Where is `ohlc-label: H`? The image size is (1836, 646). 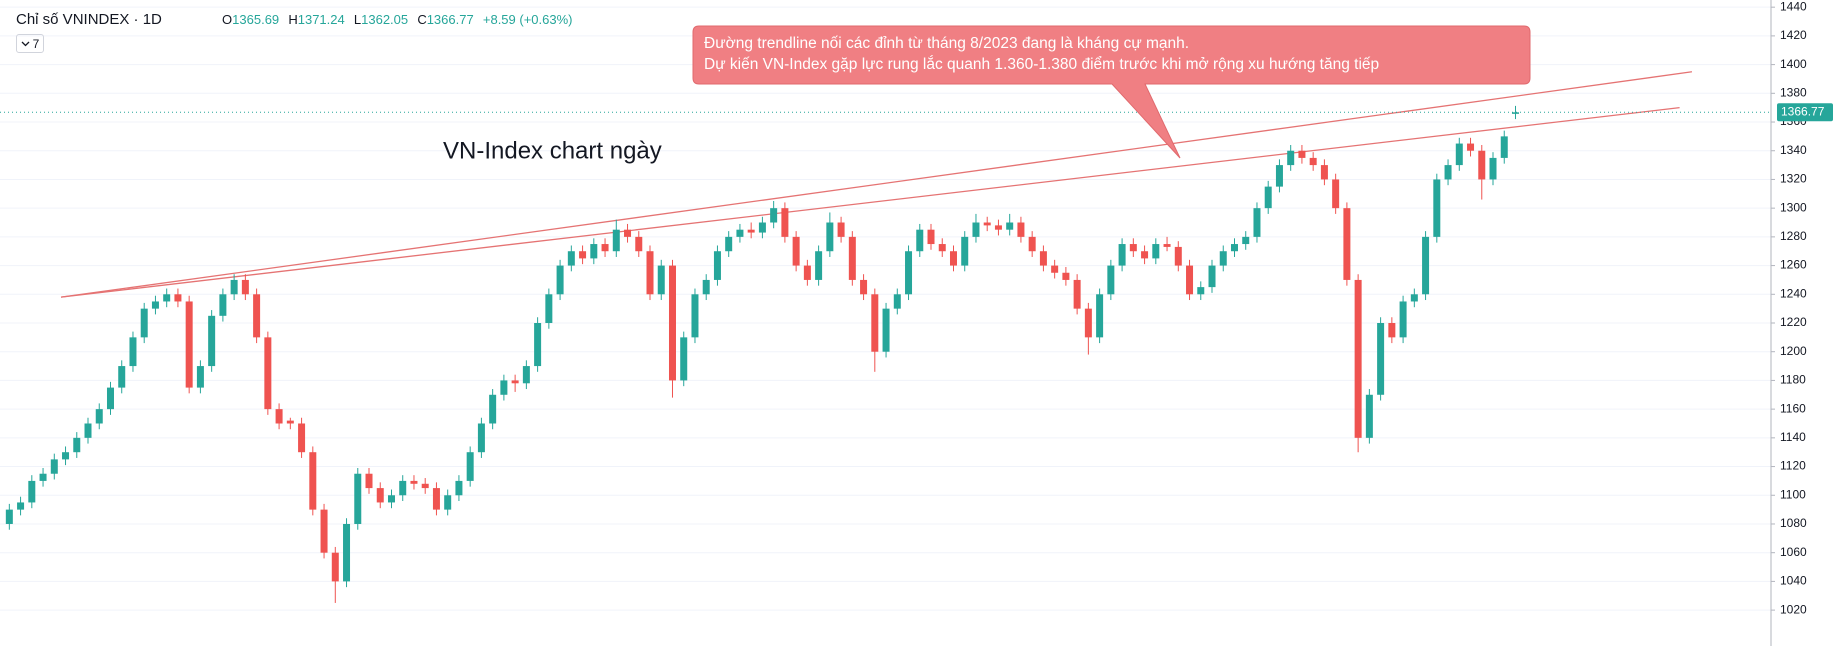
ohlc-label: H is located at coordinates (293, 19).